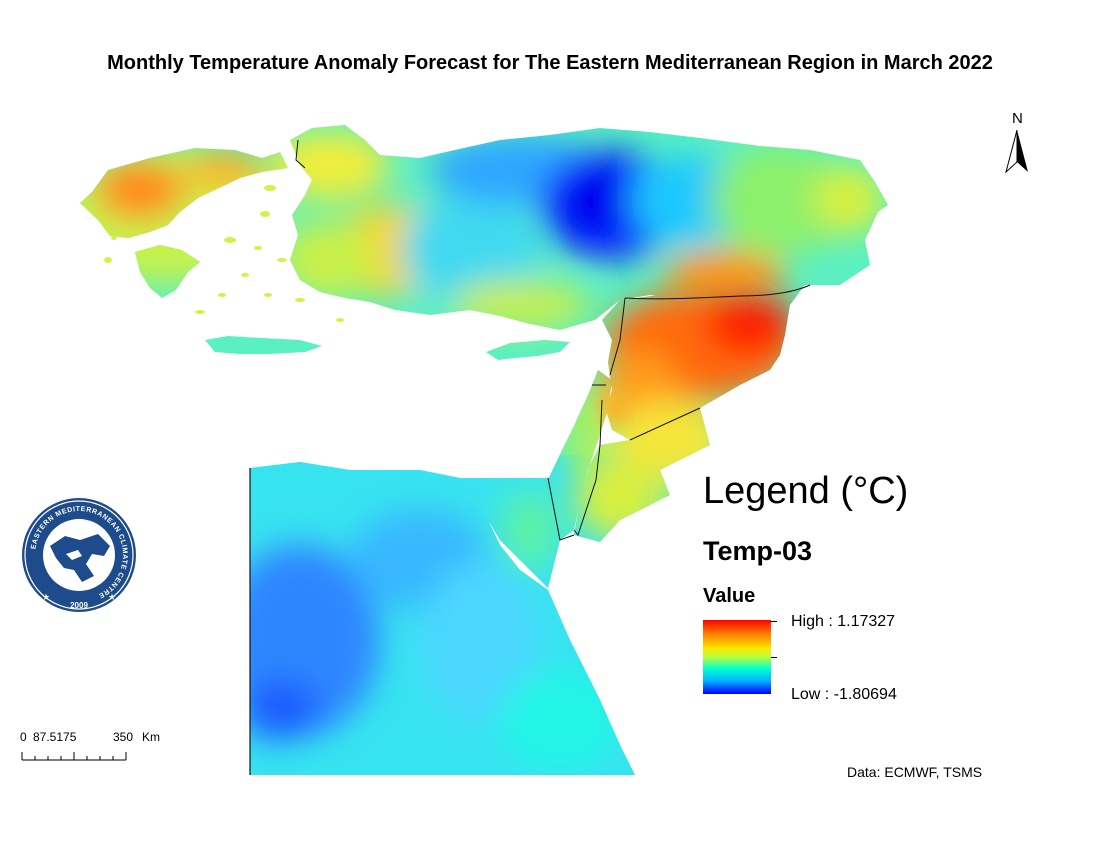 This screenshot has height=850, width=1100. Describe the element at coordinates (79, 605) in the screenshot. I see `logo-year: 2009` at that location.